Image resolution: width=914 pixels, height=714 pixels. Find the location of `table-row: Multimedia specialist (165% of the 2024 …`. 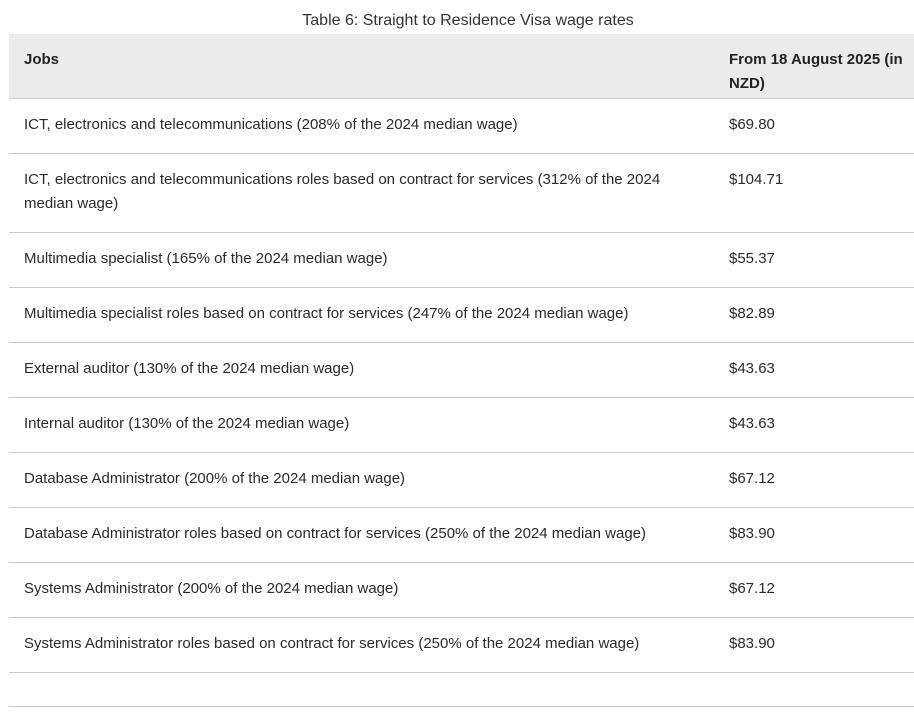

table-row: Multimedia specialist (165% of the 2024 … is located at coordinates (461, 260).